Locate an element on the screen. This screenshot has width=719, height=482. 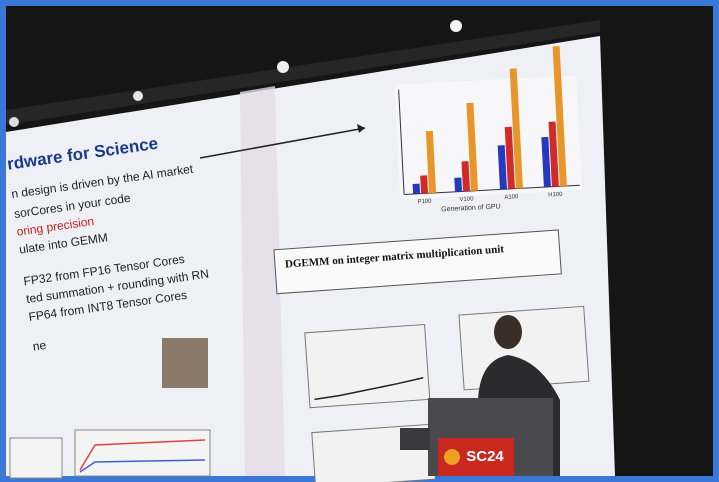
category-label: A100 is located at coordinates (511, 197).